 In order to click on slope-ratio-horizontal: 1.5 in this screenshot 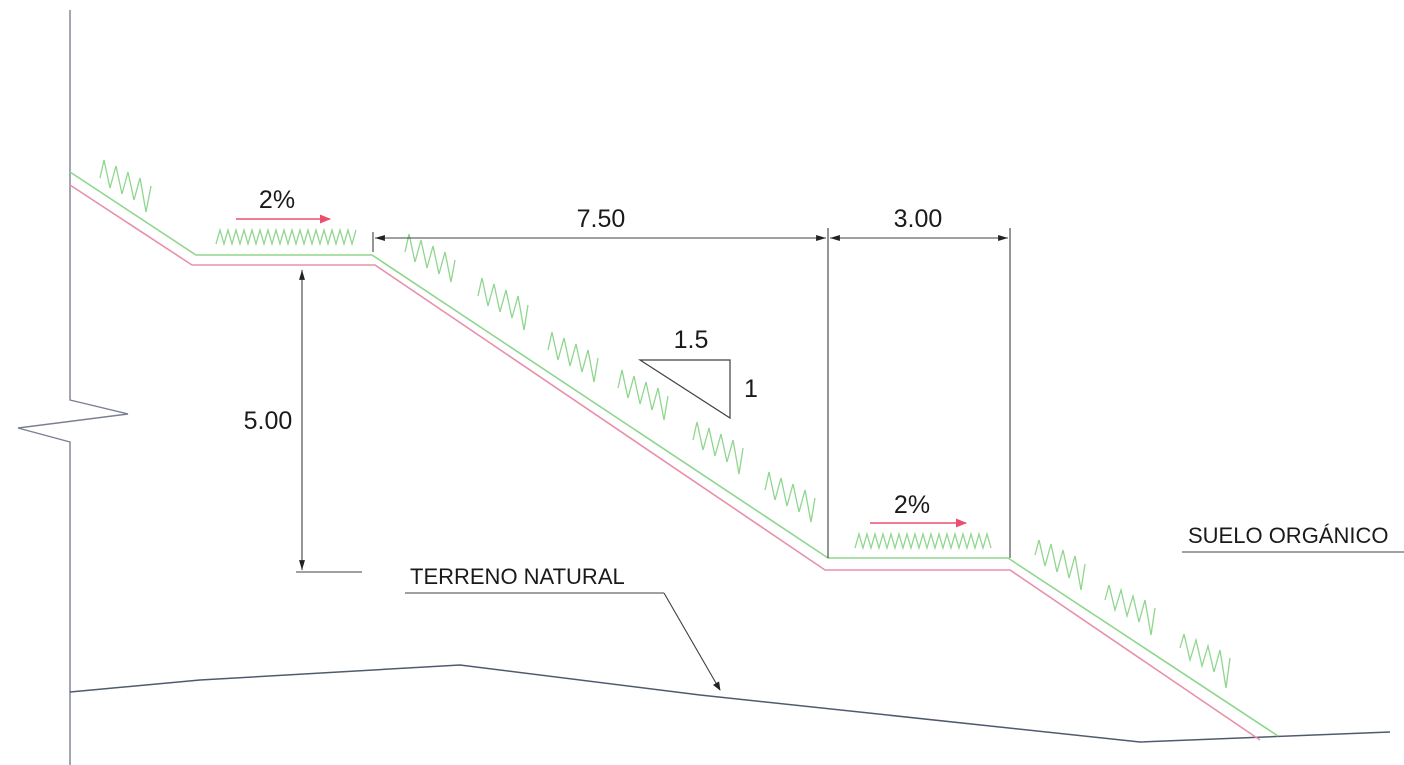, I will do `click(691, 340)`.